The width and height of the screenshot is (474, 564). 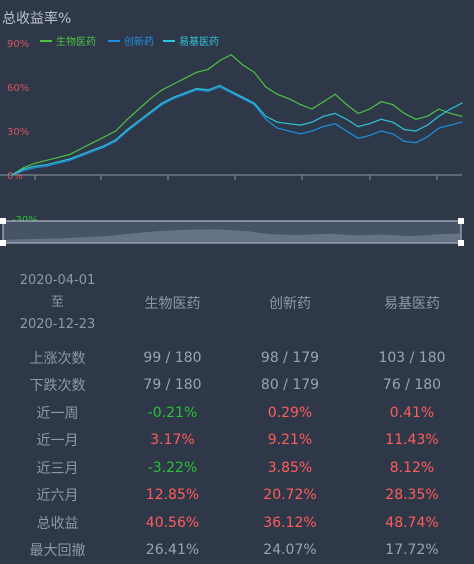 I want to click on stats-row-label: 最大回撤, so click(x=57, y=550).